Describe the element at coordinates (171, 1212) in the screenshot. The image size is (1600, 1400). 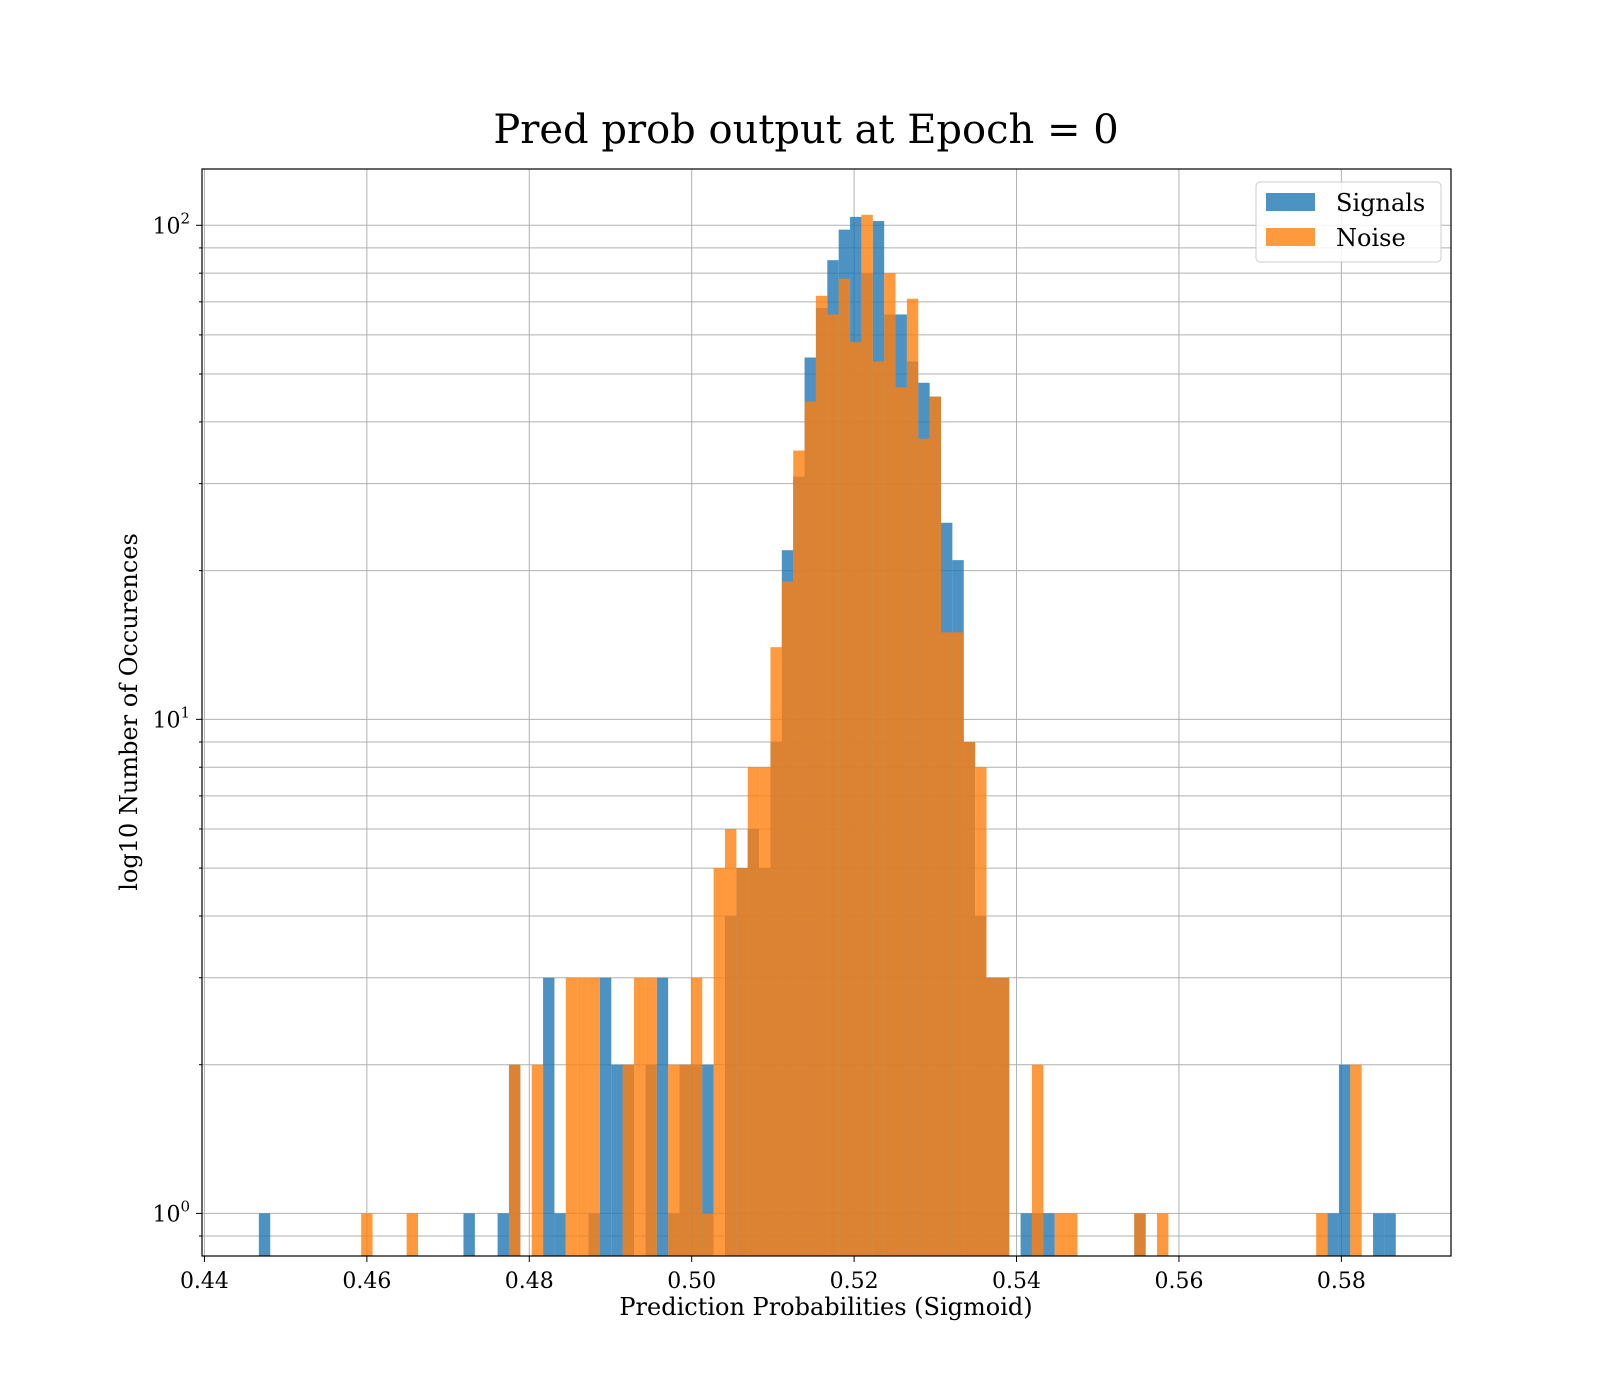
I see `y-tick-label: 10⁰` at that location.